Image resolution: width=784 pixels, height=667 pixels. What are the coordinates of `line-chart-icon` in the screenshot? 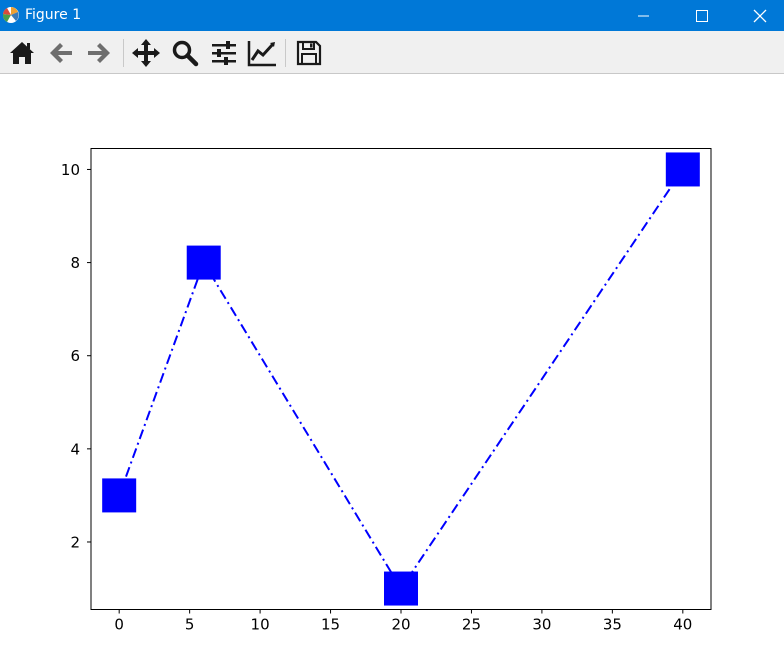 It's located at (261, 54).